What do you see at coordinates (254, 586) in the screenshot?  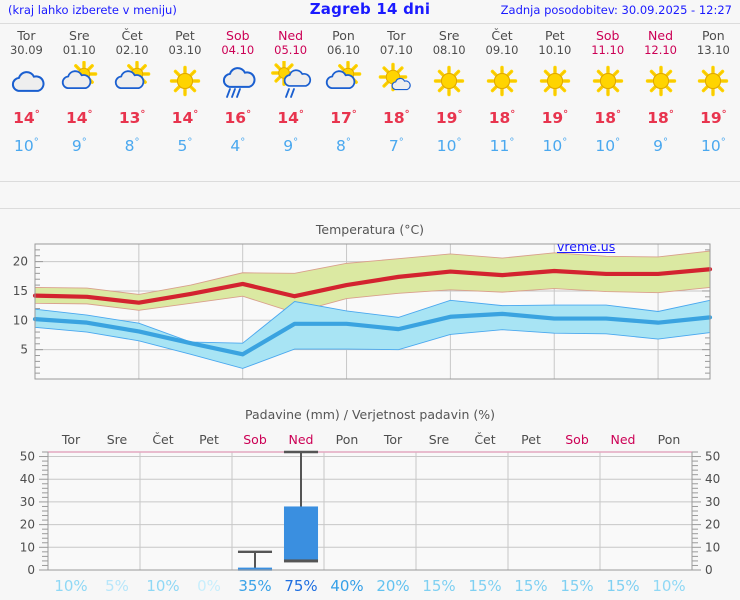 I see `precip-probability-label: 35%` at bounding box center [254, 586].